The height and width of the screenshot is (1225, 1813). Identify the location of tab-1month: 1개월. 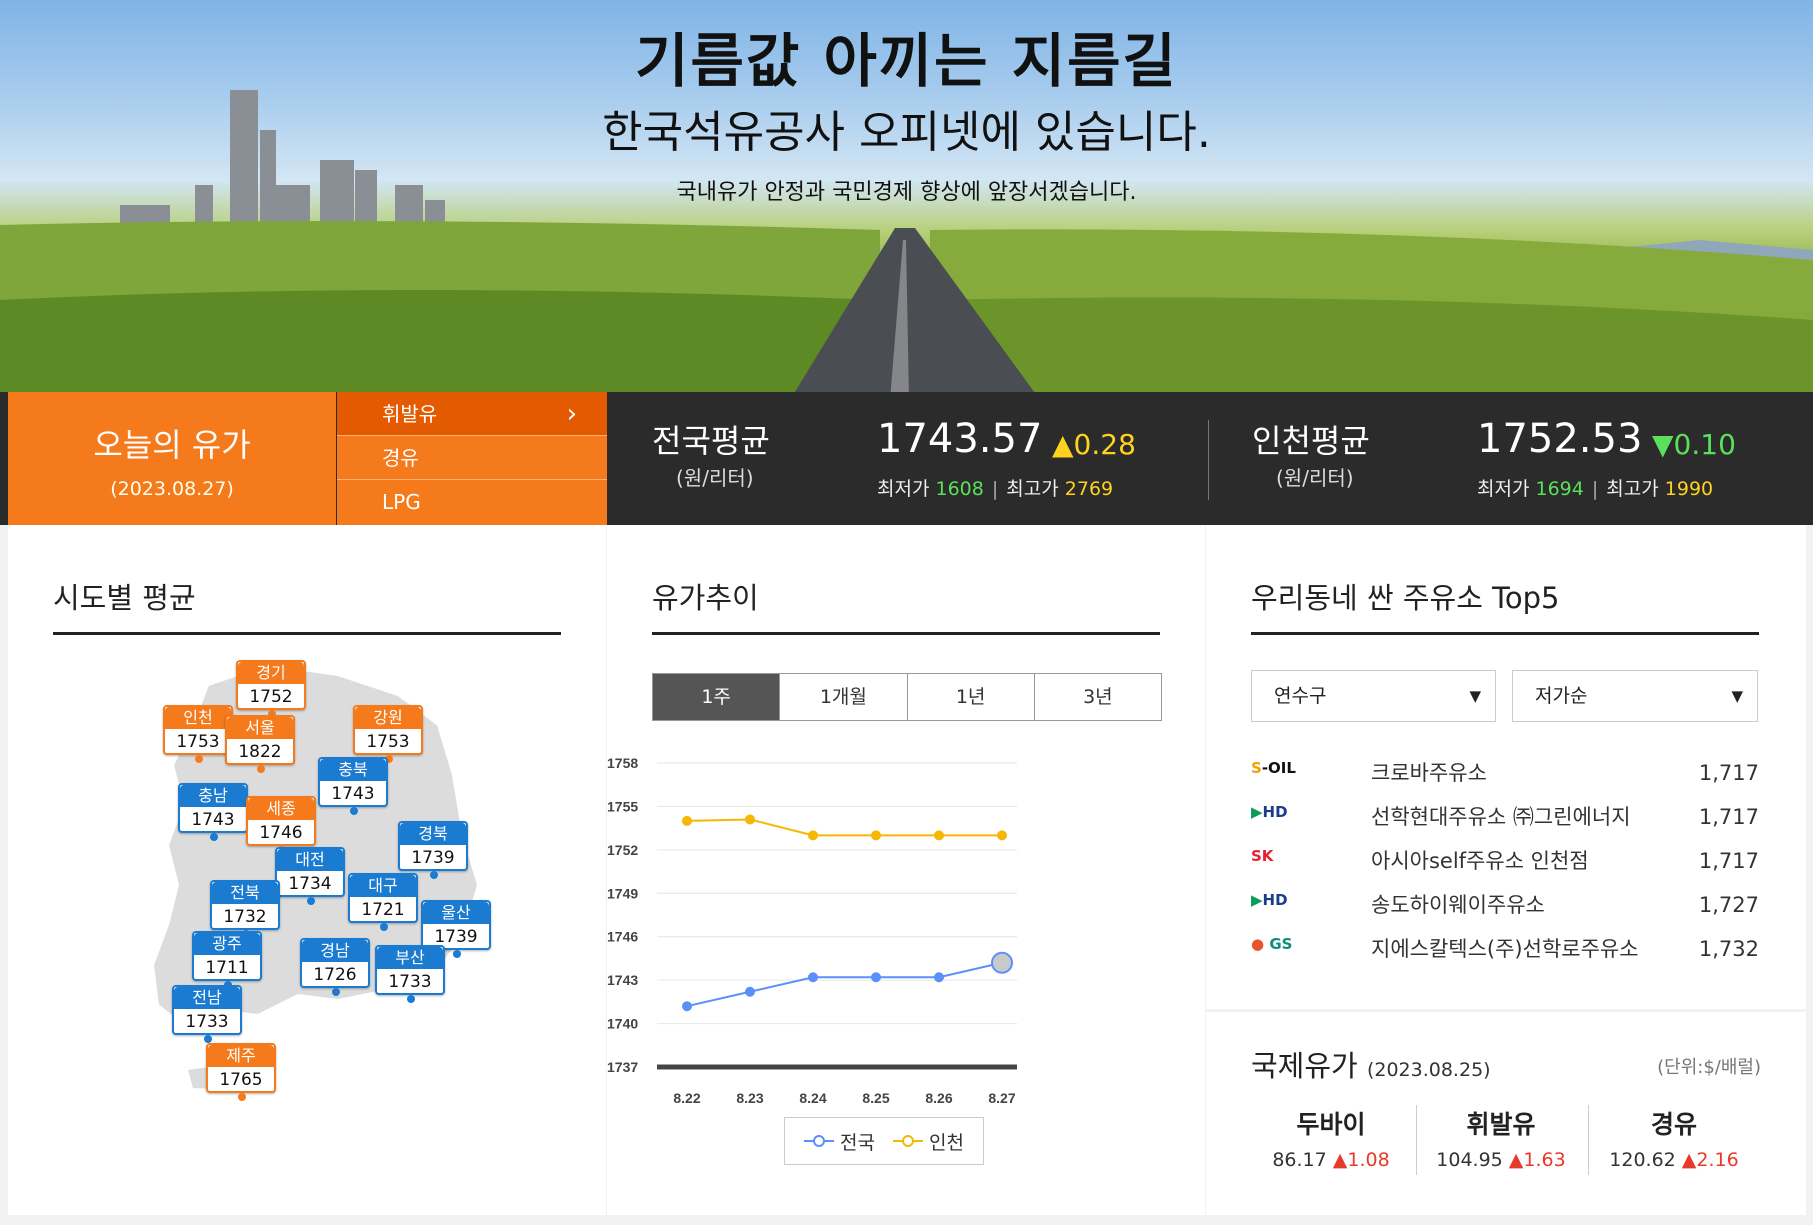
(844, 697).